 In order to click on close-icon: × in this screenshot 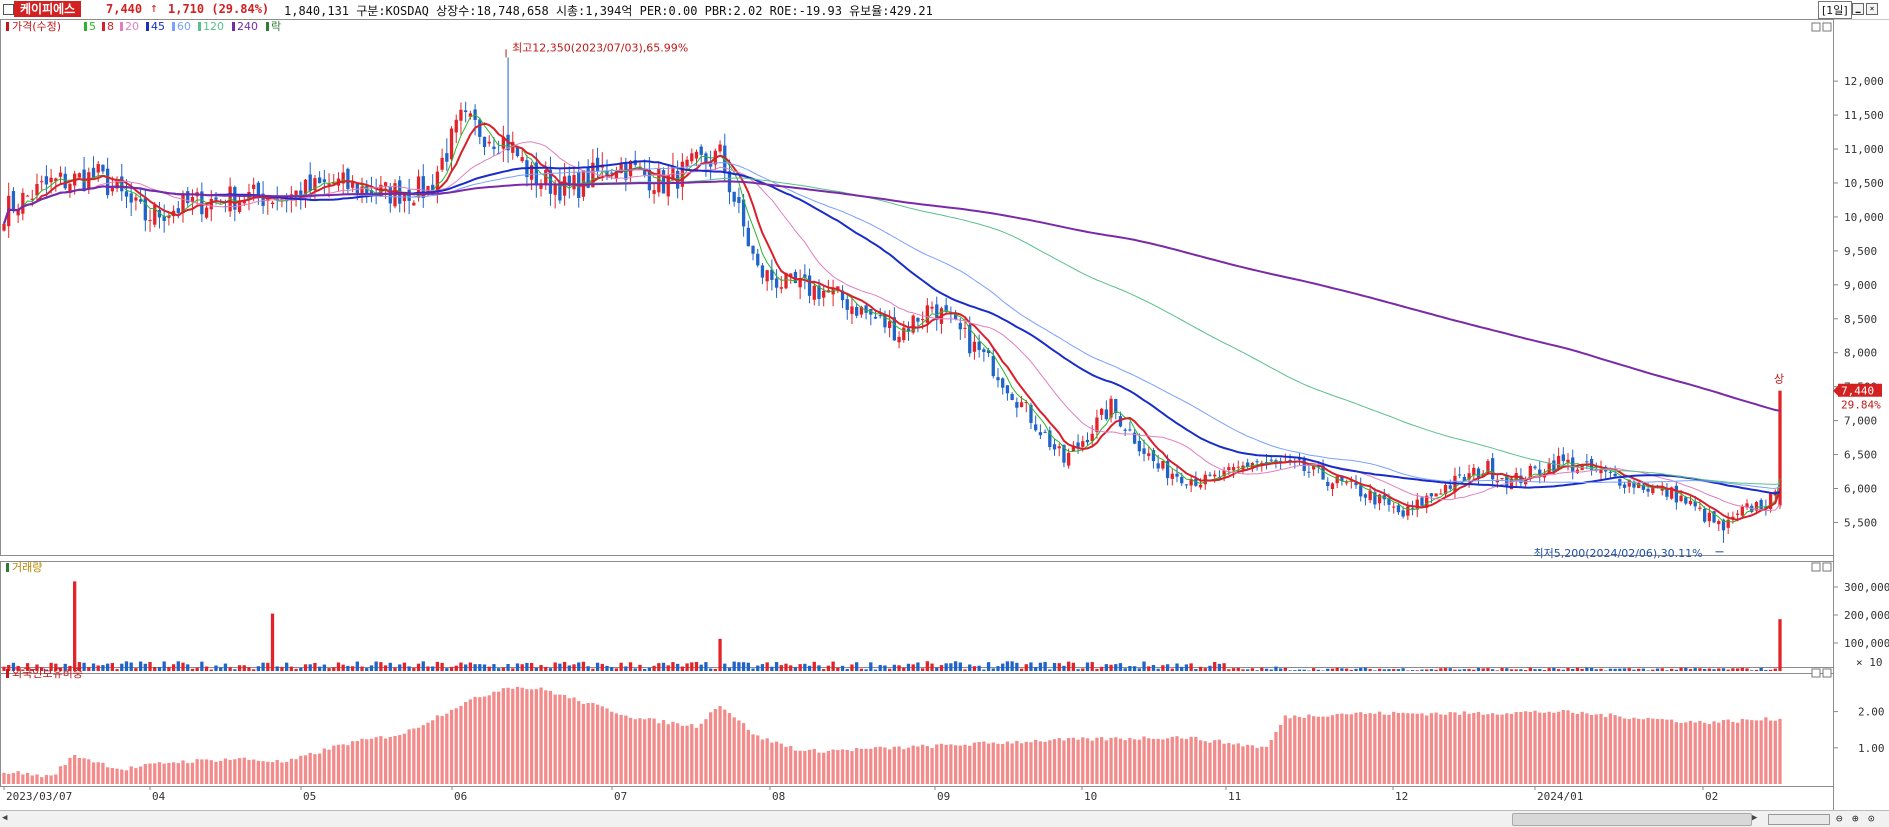, I will do `click(1872, 9)`.